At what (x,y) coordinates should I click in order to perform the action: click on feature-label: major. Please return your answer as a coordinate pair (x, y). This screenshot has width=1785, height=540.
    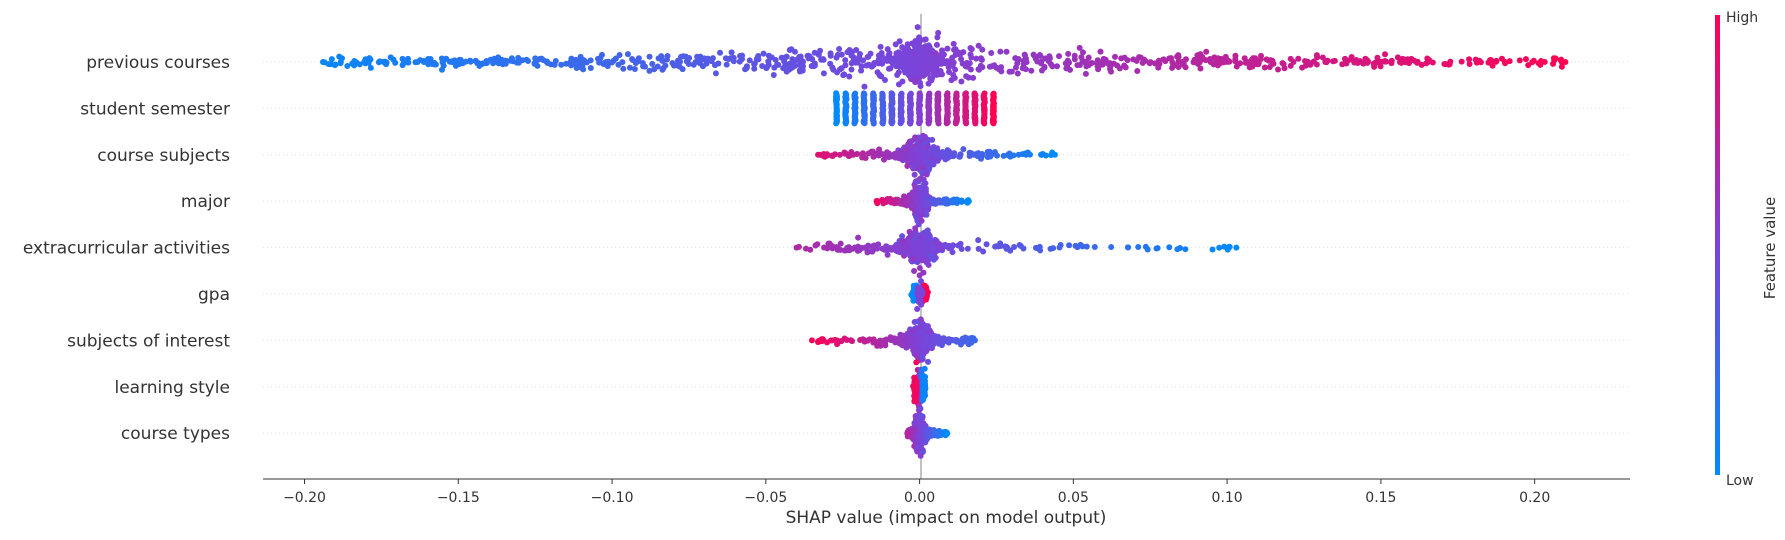
    Looking at the image, I should click on (205, 202).